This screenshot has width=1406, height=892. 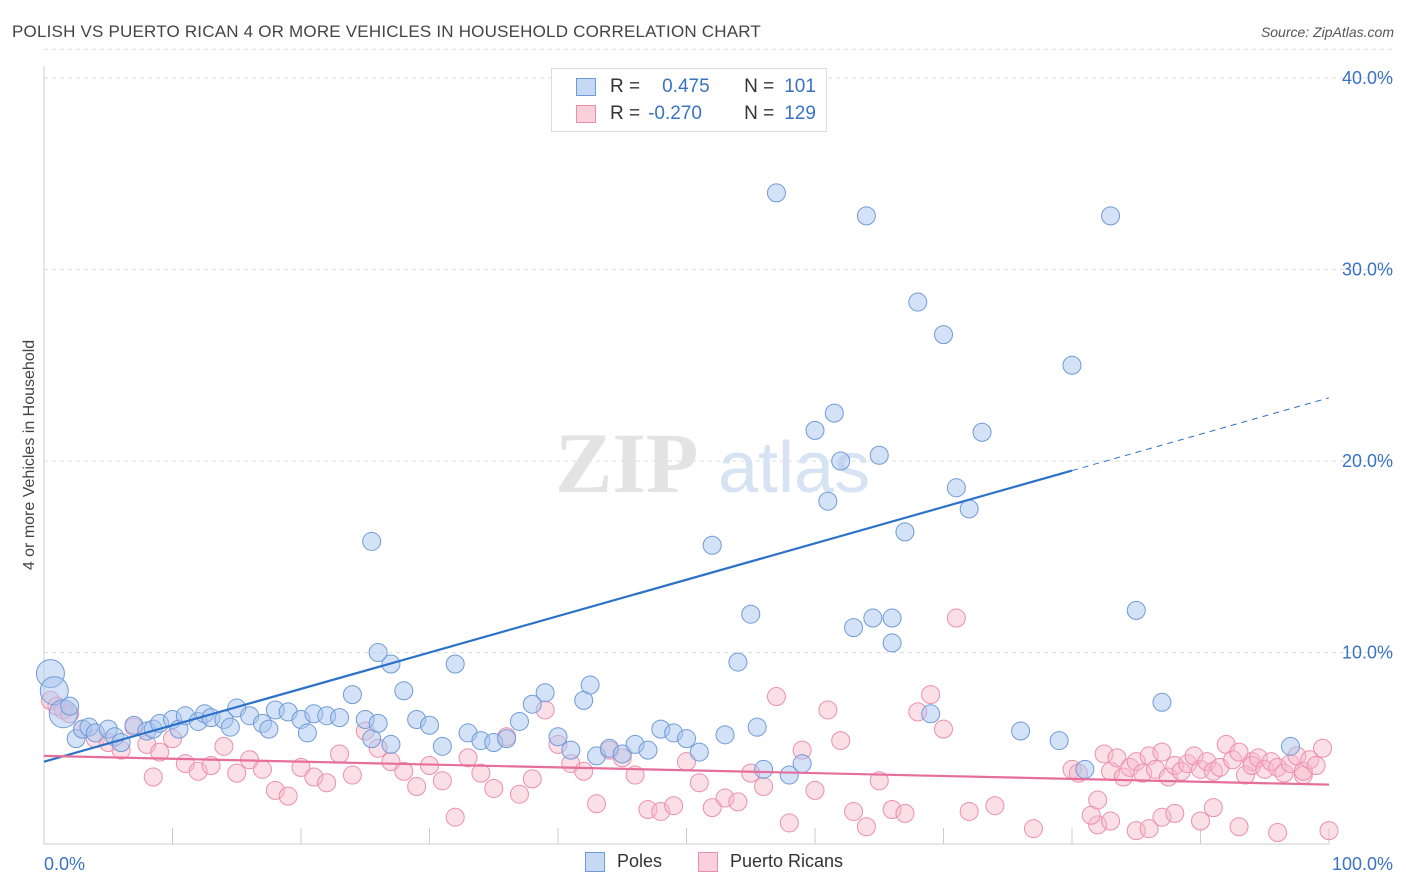 What do you see at coordinates (625, 86) in the screenshot?
I see `poles-r-label: R =` at bounding box center [625, 86].